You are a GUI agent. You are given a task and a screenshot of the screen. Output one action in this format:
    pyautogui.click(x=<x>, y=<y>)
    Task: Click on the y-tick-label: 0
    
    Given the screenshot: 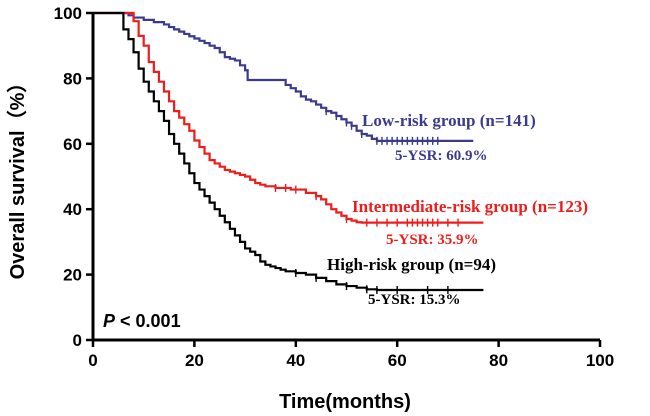 What is the action you would take?
    pyautogui.click(x=77, y=340)
    